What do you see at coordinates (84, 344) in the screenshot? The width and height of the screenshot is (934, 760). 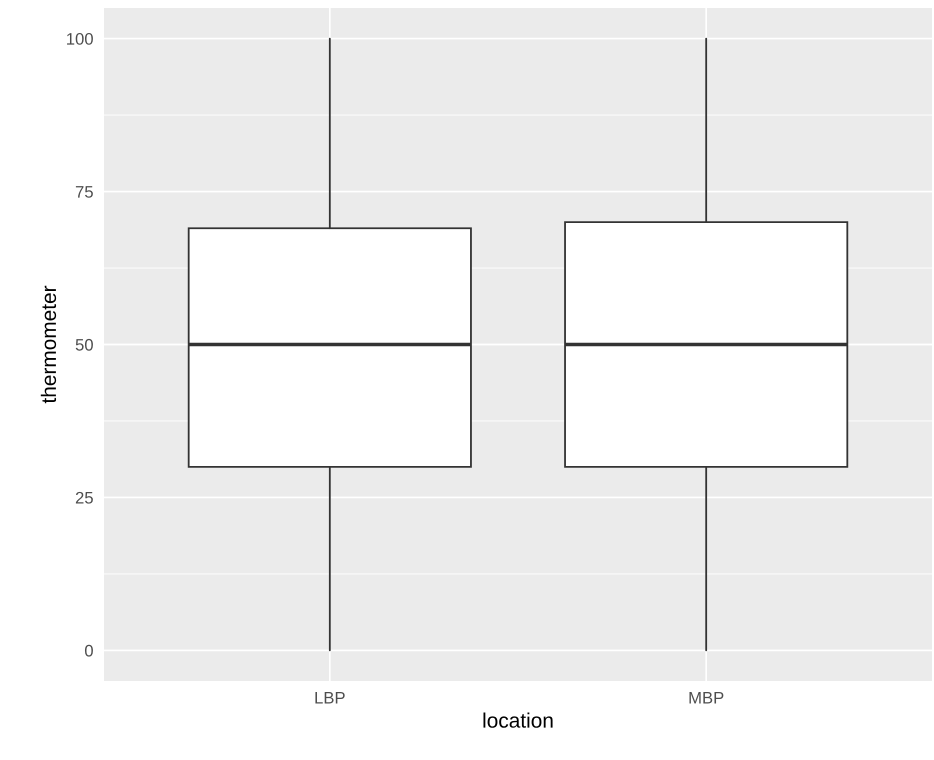 I see `y-tick-label: 50` at bounding box center [84, 344].